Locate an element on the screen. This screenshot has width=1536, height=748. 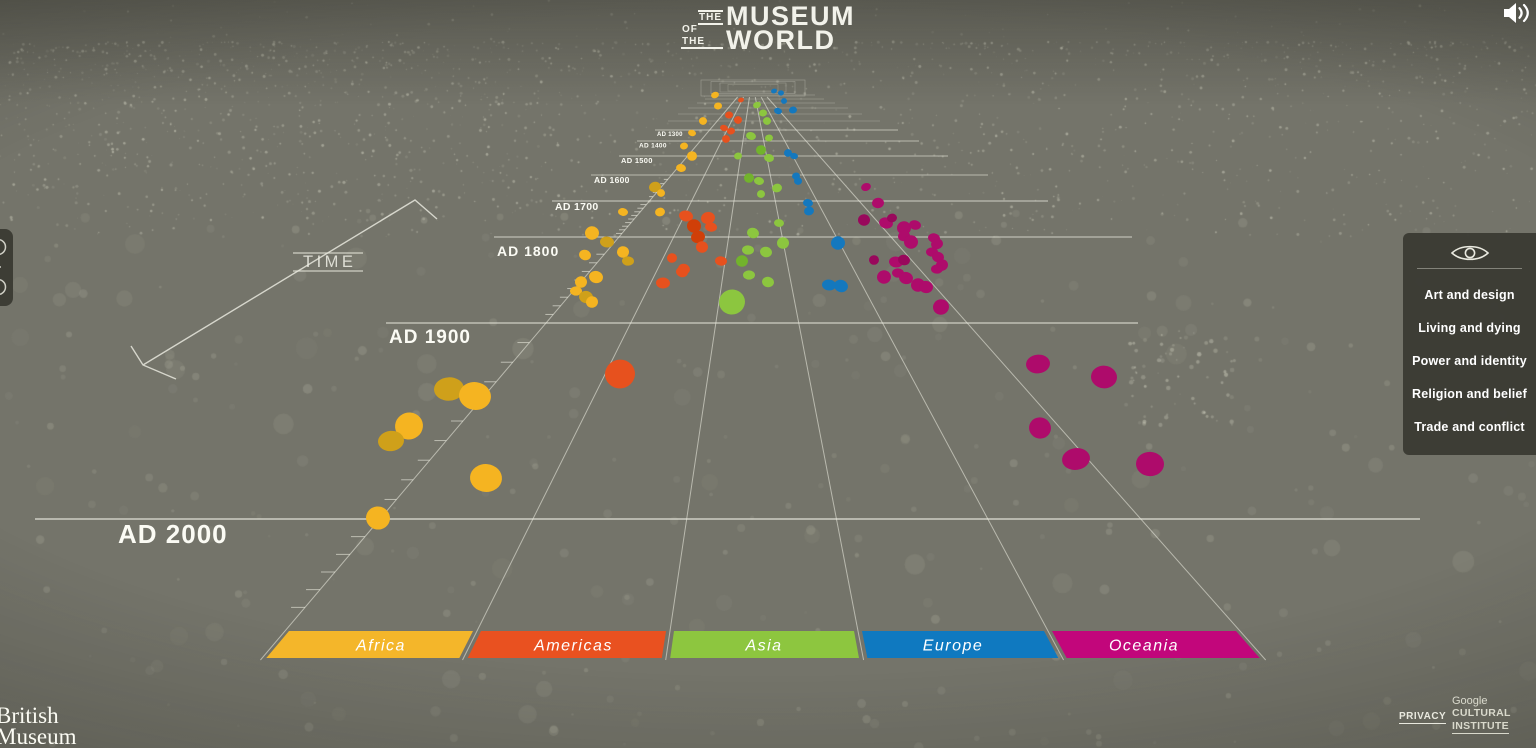
category-trade-and-conflict: Trade and conflict is located at coordinates (1469, 426).